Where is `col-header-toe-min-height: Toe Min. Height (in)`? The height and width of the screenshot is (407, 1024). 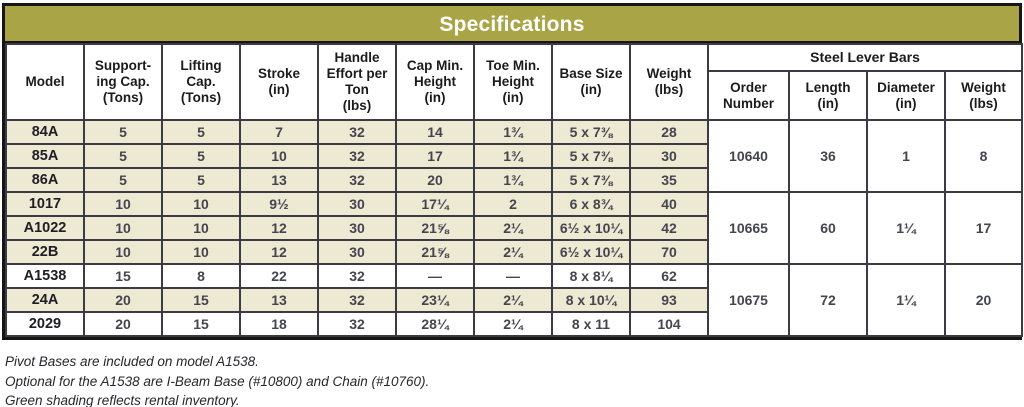 col-header-toe-min-height: Toe Min. Height (in) is located at coordinates (513, 82).